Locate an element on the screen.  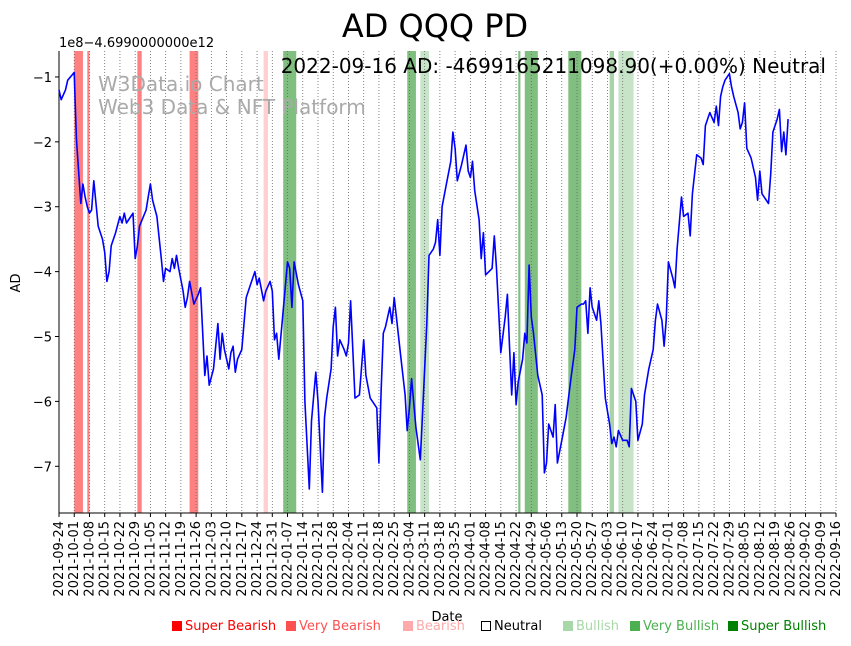
x-tick-label: 2022-02-18 is located at coordinates (379, 559).